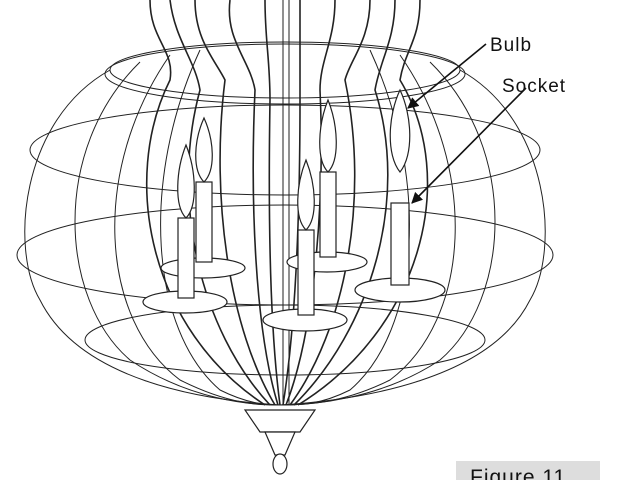 This screenshot has height=480, width=636. I want to click on socket-arrow, so click(469, 145).